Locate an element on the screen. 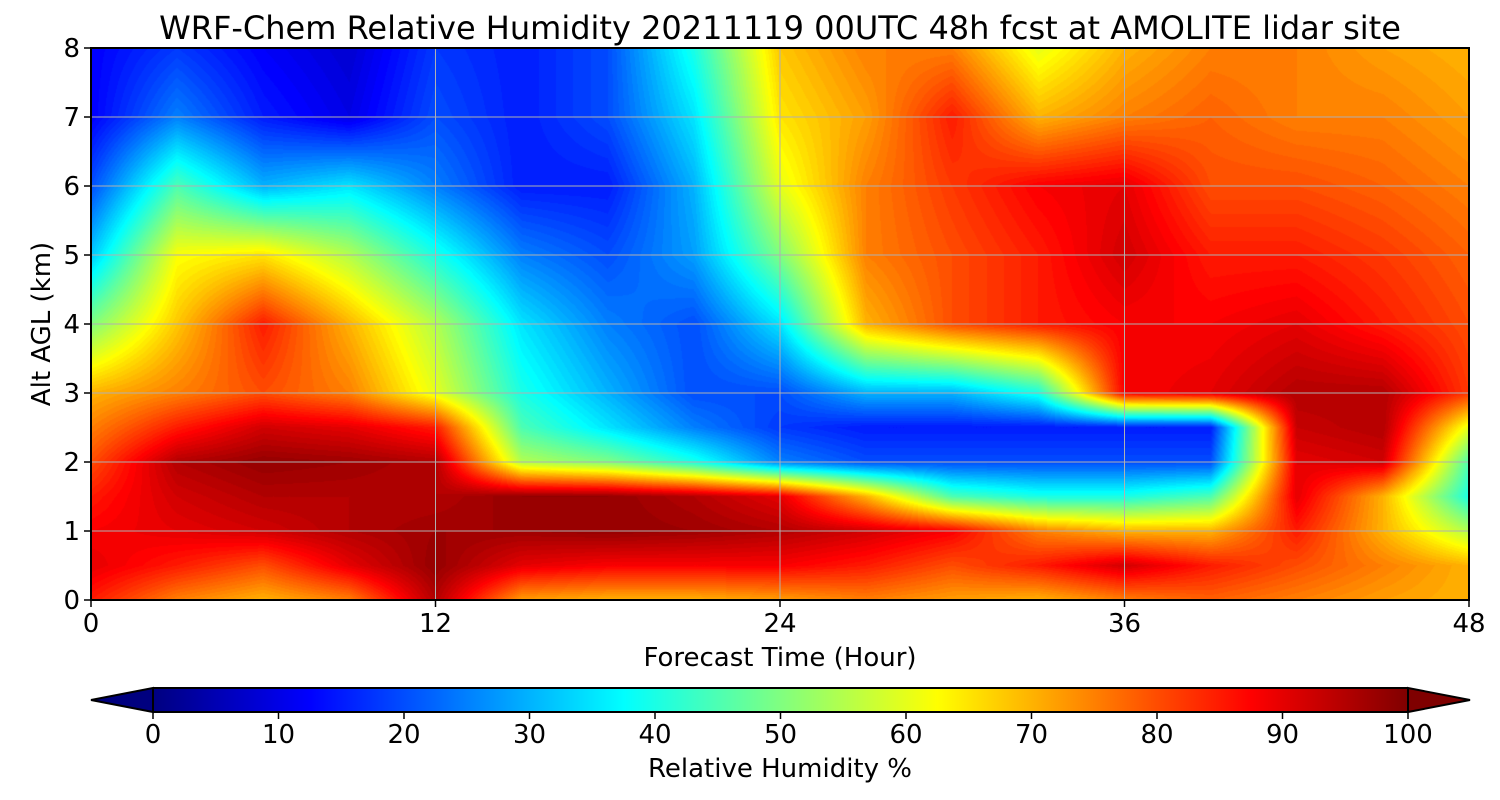 This screenshot has width=1500, height=800. y-tick-label: 3 is located at coordinates (71, 394).